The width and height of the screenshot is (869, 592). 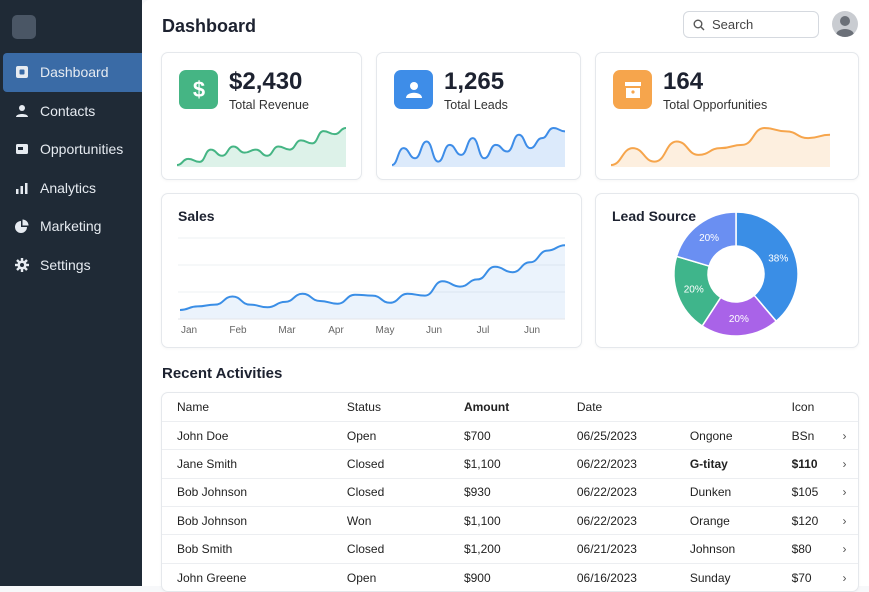 What do you see at coordinates (22, 149) in the screenshot?
I see `card-icon` at bounding box center [22, 149].